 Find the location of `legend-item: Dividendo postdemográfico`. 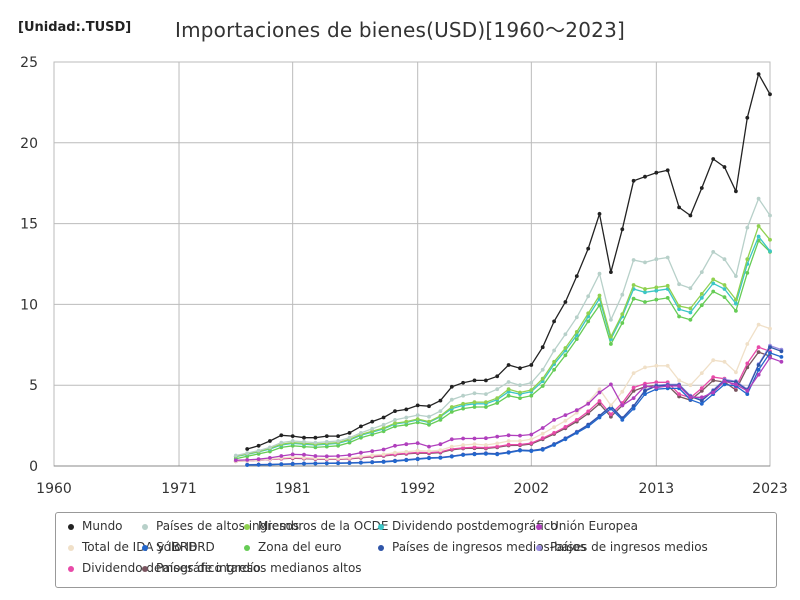

legend-item: Dividendo postdemográfico is located at coordinates (466, 526).